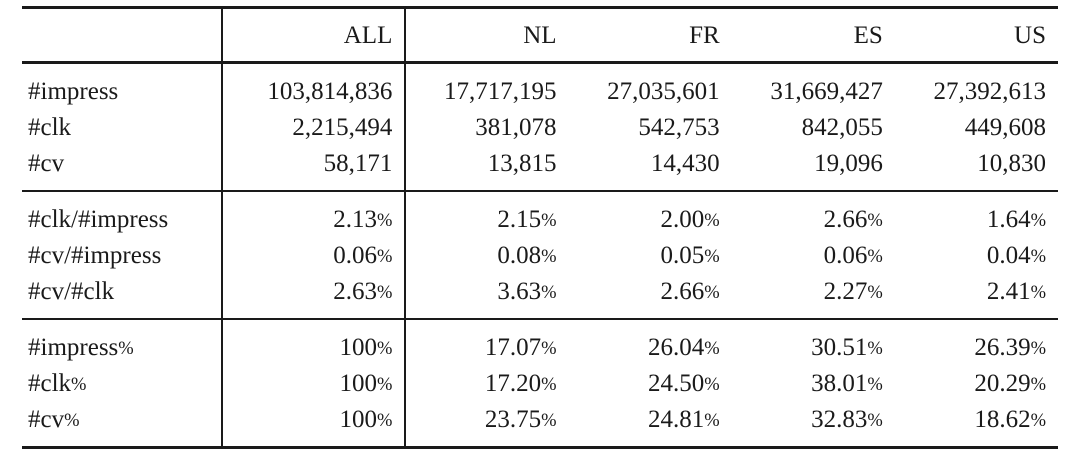  Describe the element at coordinates (842, 127) in the screenshot. I see `cell-es: 842,055` at that location.